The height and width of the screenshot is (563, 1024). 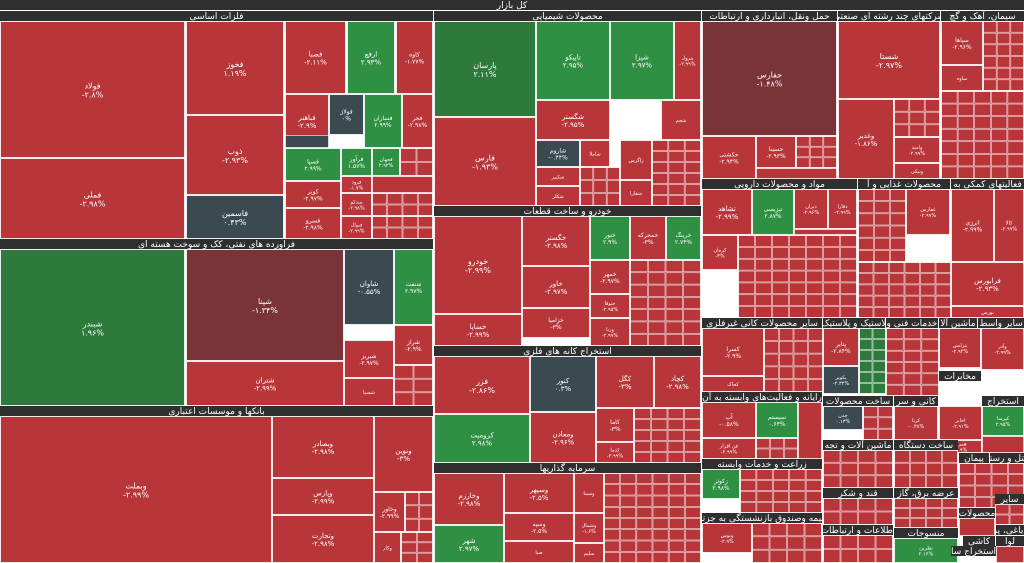 I want to click on sector-header: محصولات شیمیایی, so click(x=567, y=16).